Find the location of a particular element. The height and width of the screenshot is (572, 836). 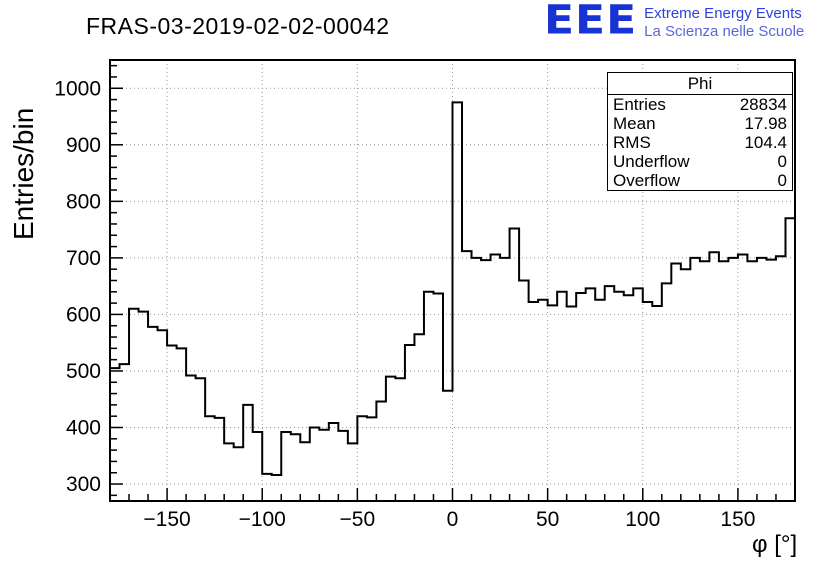

y-axis-title: Entries/bin is located at coordinates (23, 173).